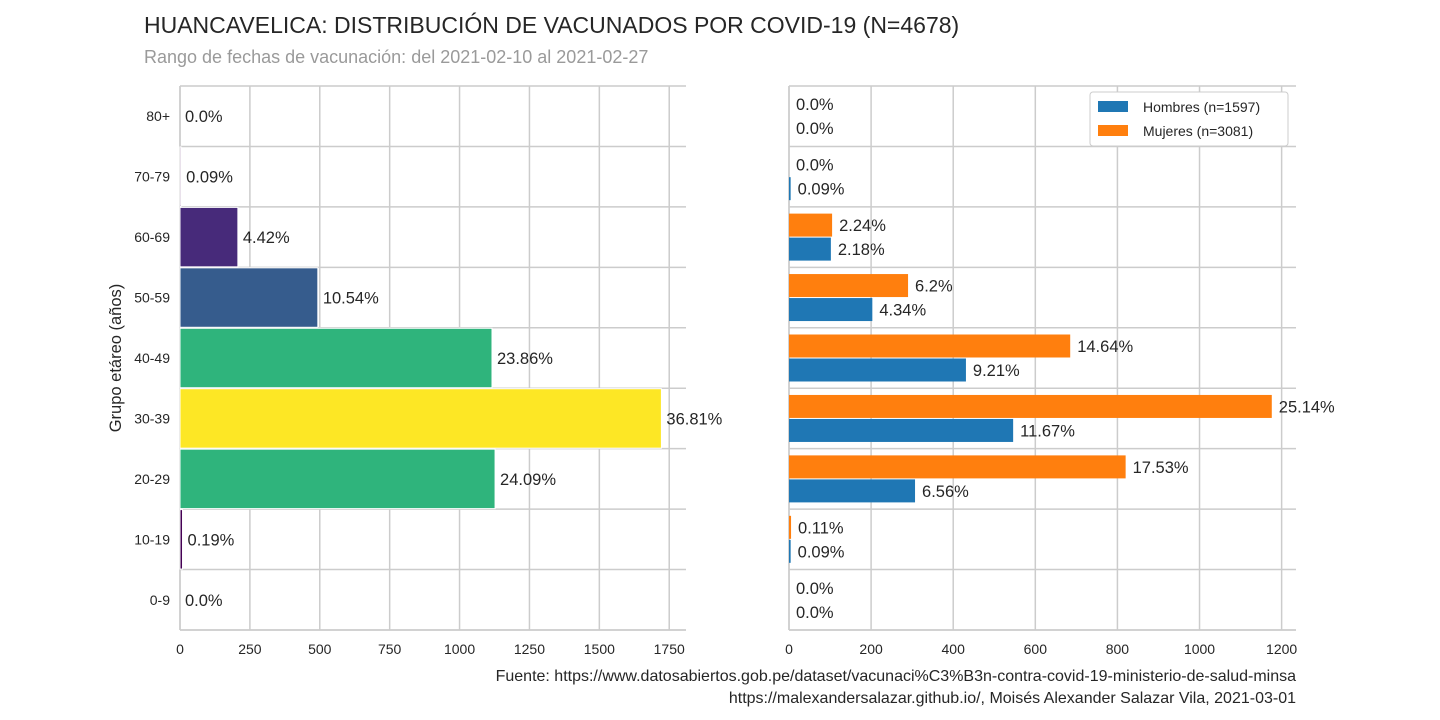 This screenshot has height=720, width=1440. What do you see at coordinates (529, 649) in the screenshot?
I see `x-tick-label: 1250` at bounding box center [529, 649].